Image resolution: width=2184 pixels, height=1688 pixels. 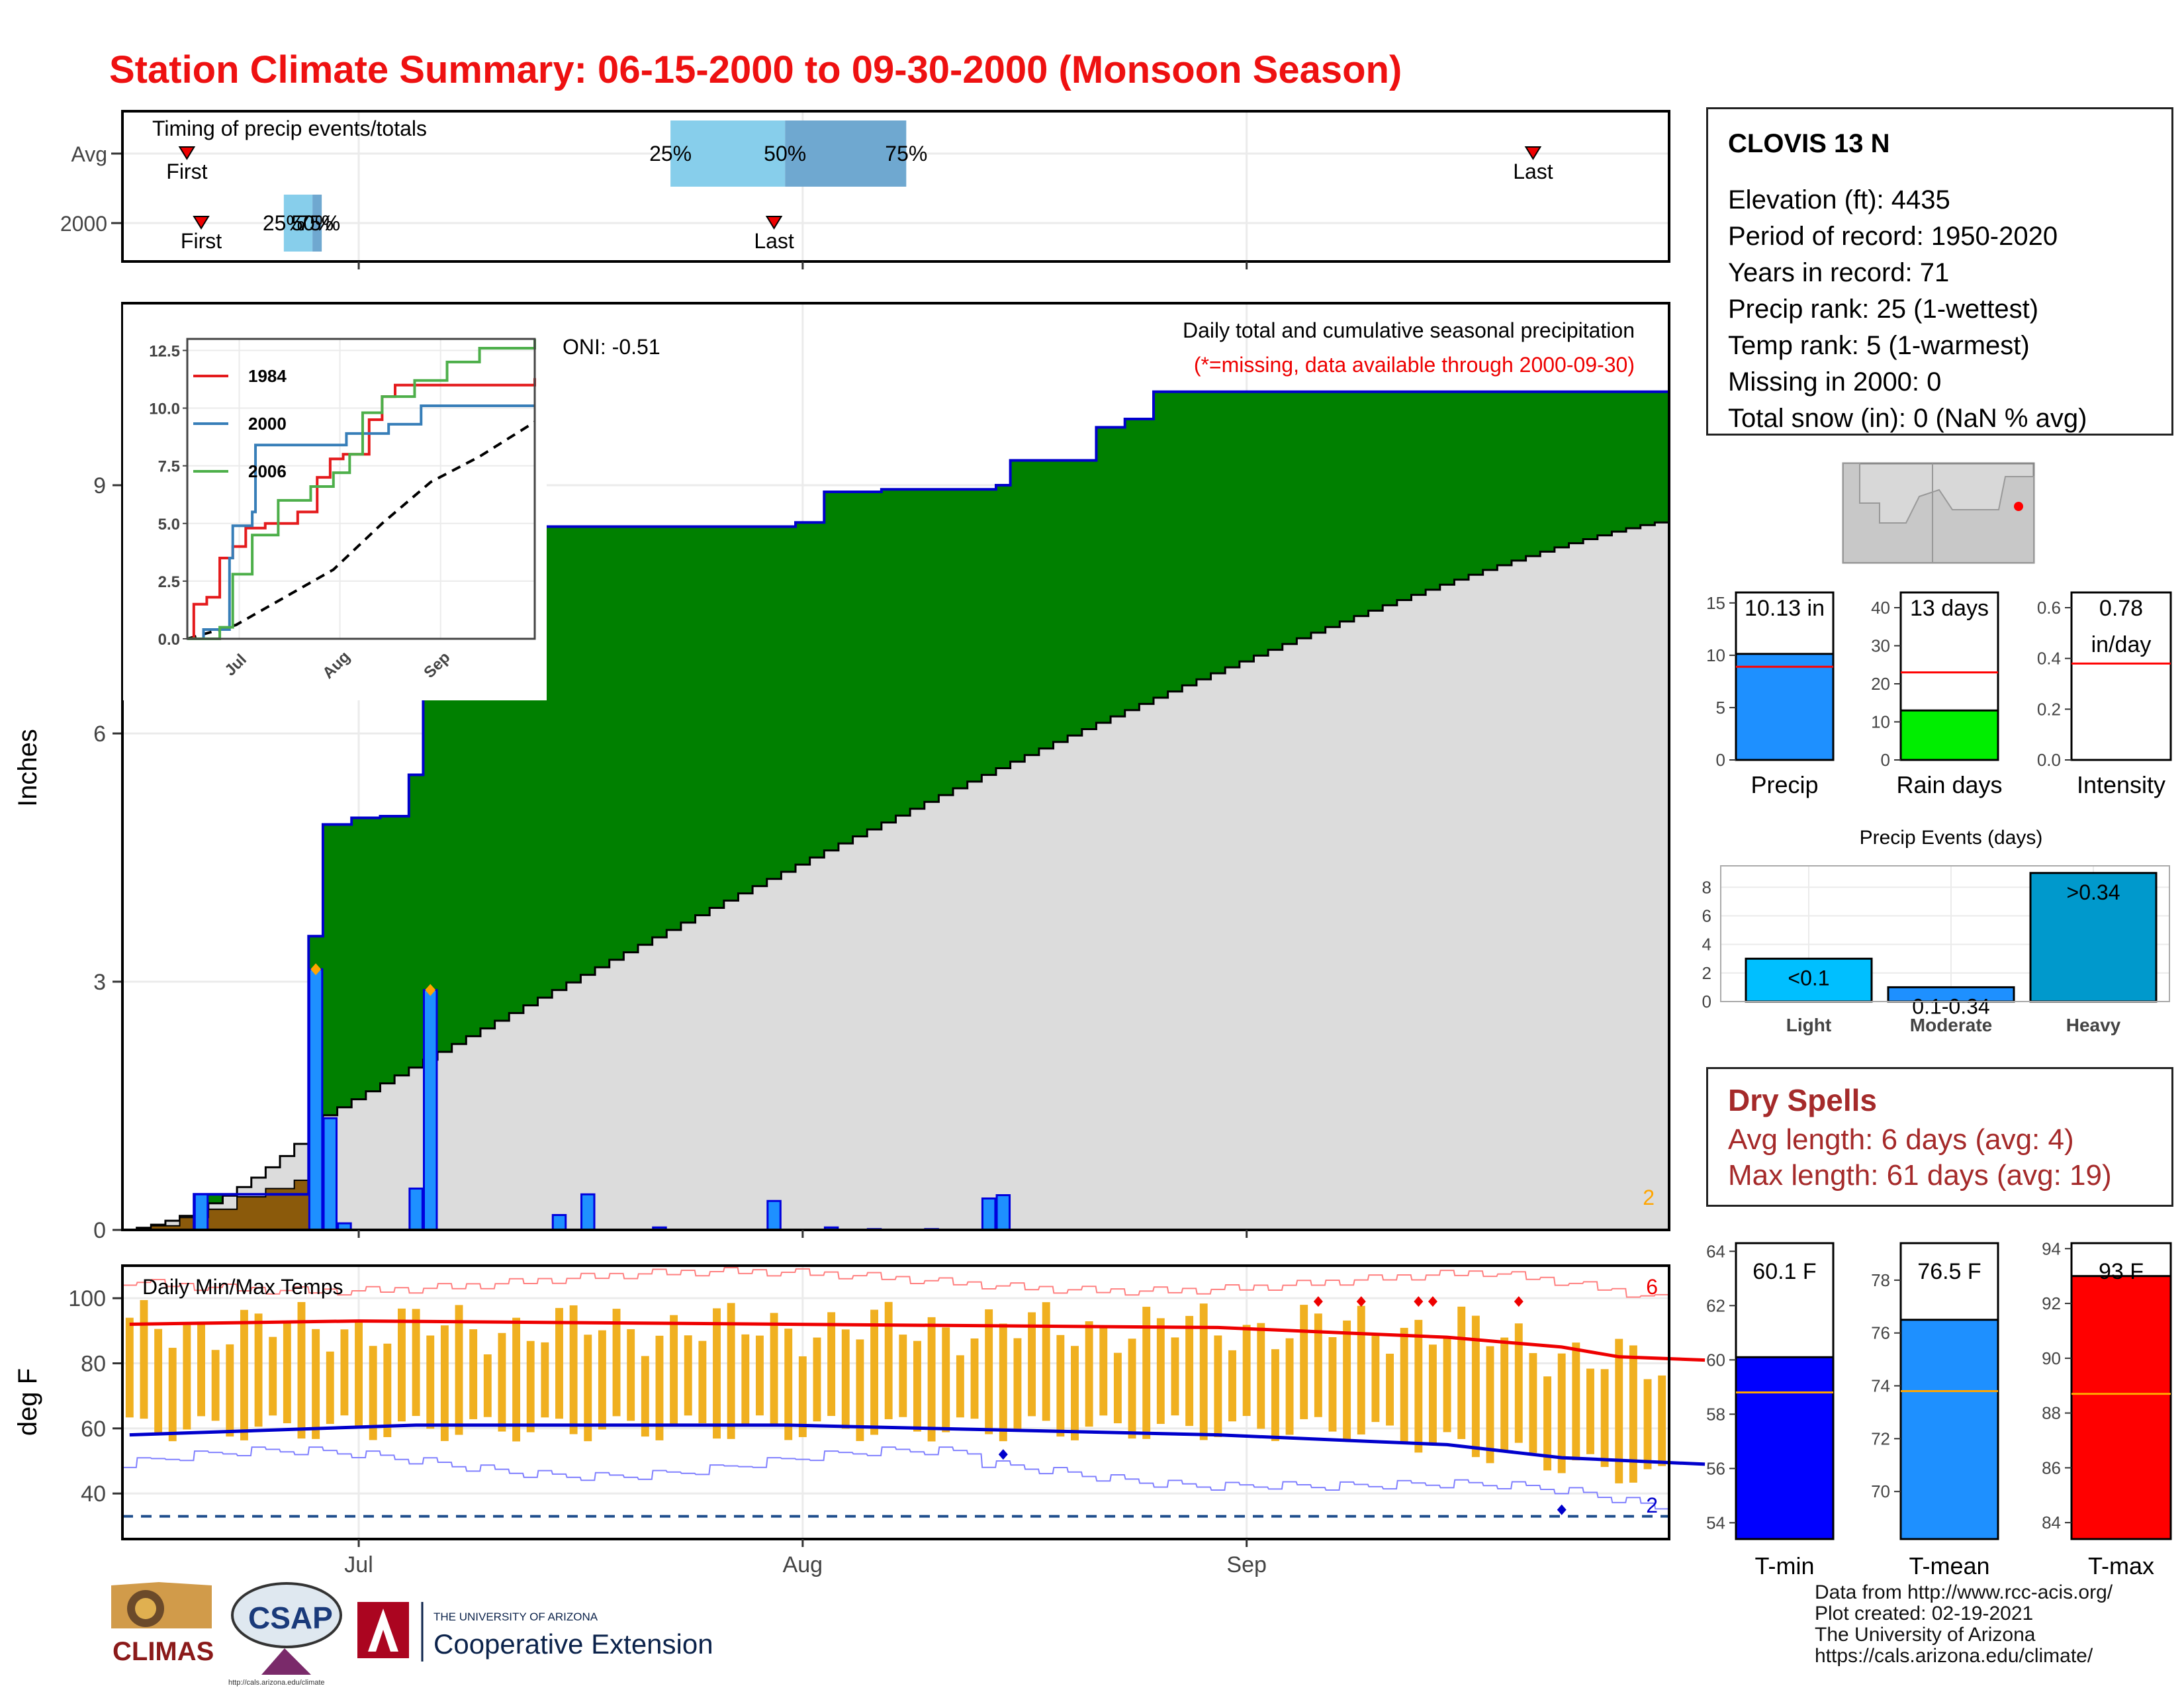 I want to click on inset-legend-label: 1984, so click(x=267, y=376).